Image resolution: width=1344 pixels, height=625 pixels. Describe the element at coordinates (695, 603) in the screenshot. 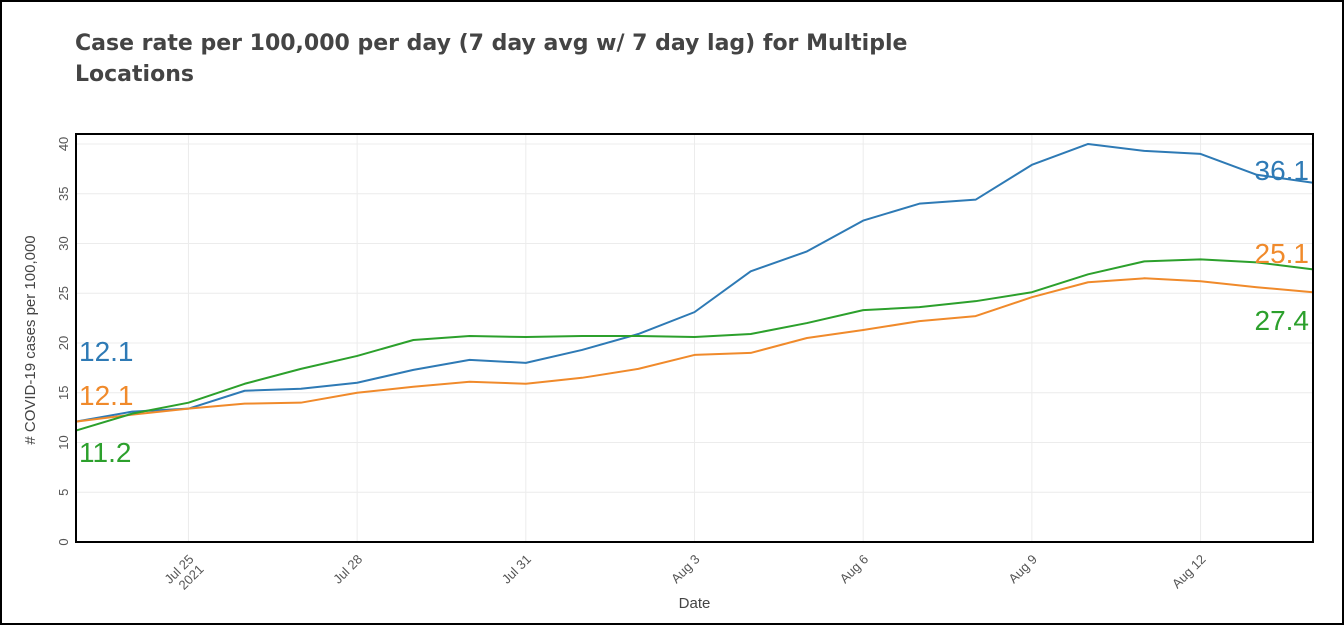

I see `x-axis-title: Date` at that location.